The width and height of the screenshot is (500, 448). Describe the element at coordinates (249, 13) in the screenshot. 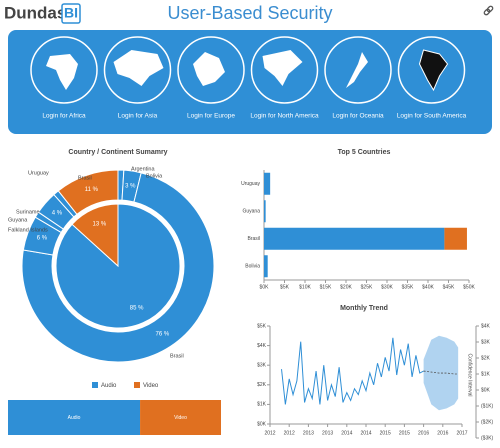

I see `page-title: User-Based Security` at that location.